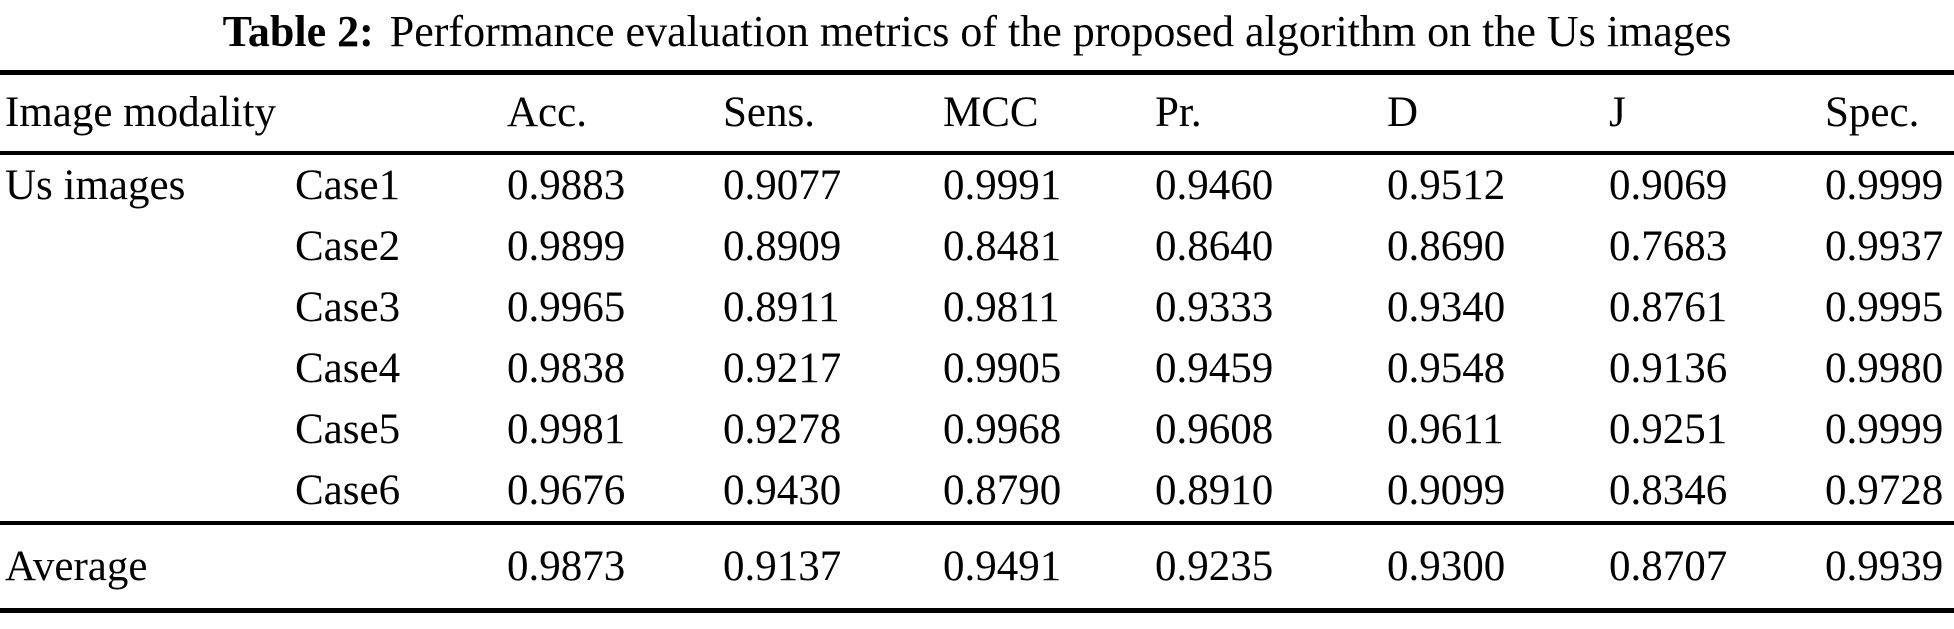 This screenshot has width=1954, height=629. What do you see at coordinates (1214, 429) in the screenshot?
I see `metric-cell: 0.9608` at bounding box center [1214, 429].